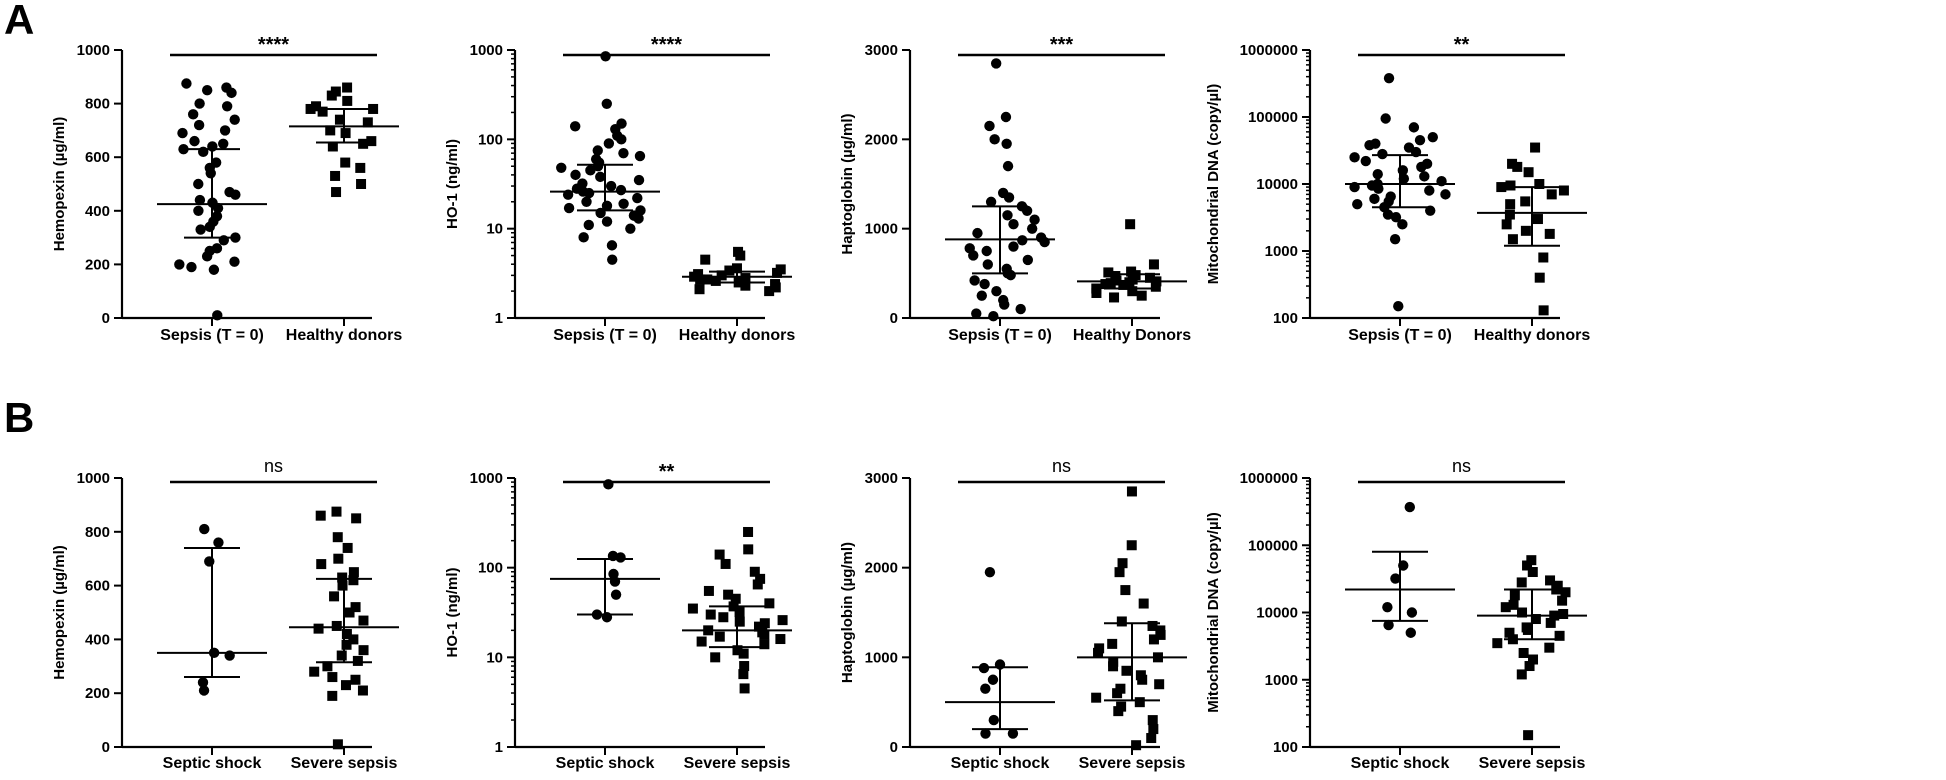 The height and width of the screenshot is (780, 1946). What do you see at coordinates (1273, 545) in the screenshot?
I see `y-tick-label: 100000` at bounding box center [1273, 545].